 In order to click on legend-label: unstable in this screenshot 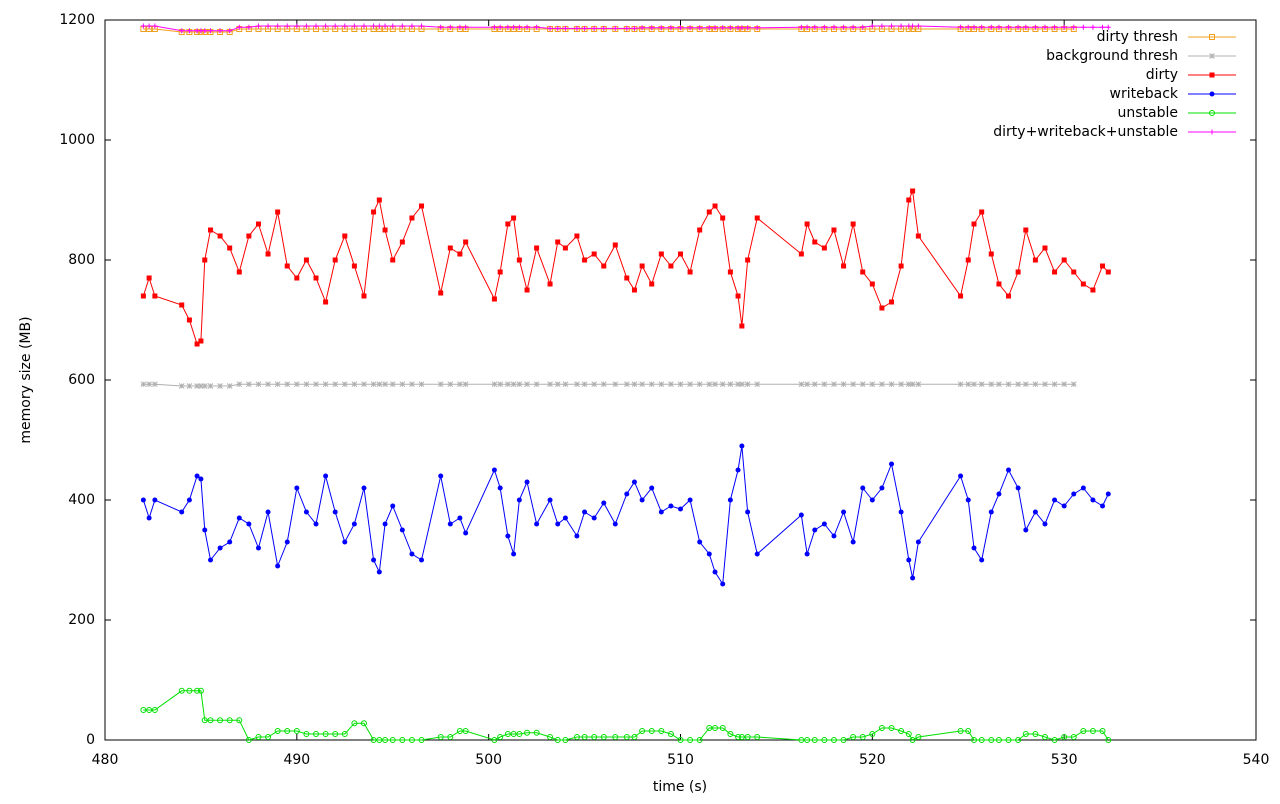, I will do `click(1148, 113)`.